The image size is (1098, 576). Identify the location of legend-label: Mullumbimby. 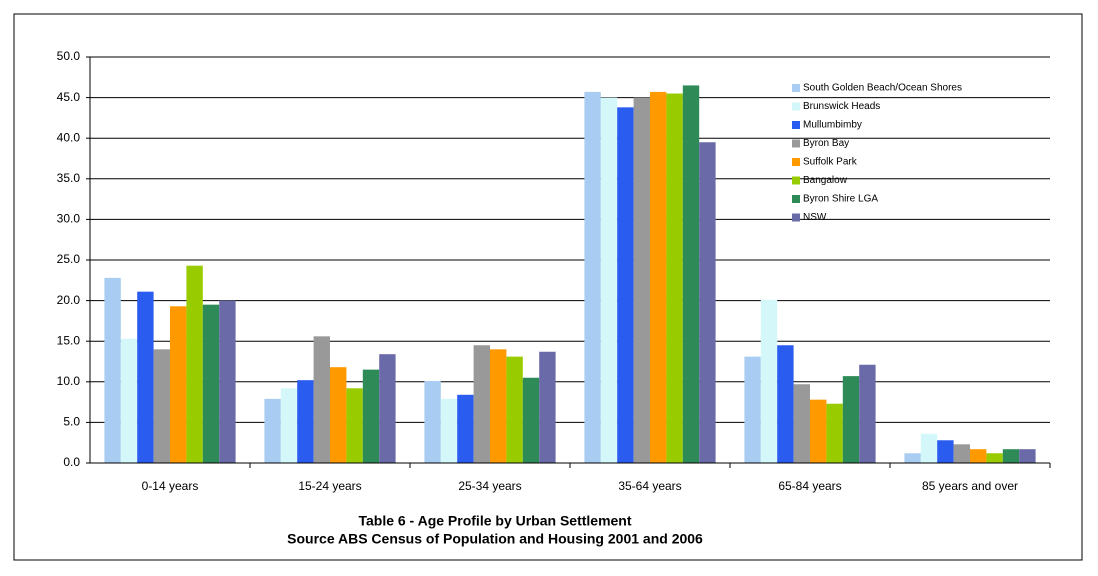
(832, 125).